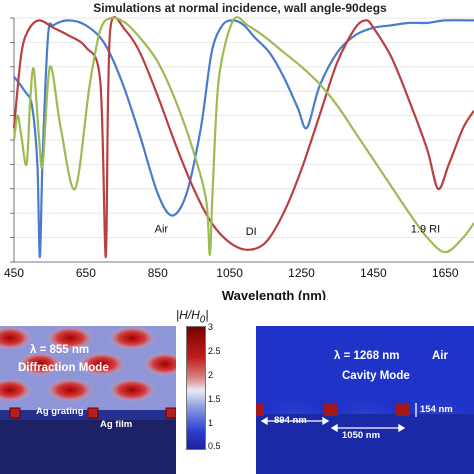  What do you see at coordinates (361, 435) in the screenshot?
I see `gap-dimension-label: 1050 nm` at bounding box center [361, 435].